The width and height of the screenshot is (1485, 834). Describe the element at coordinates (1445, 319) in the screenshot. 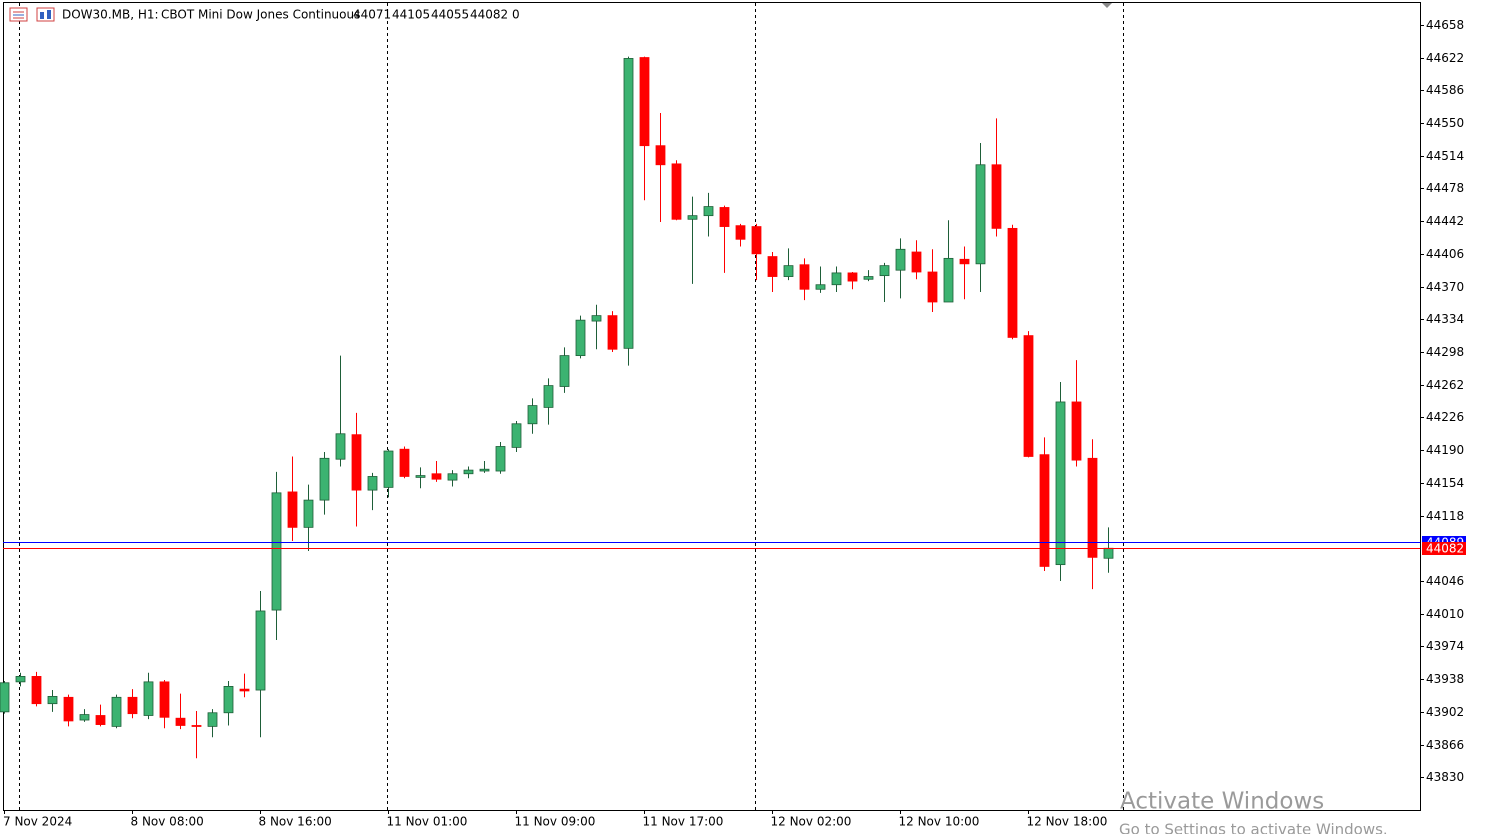

I see `y-tick-label: 44334` at that location.